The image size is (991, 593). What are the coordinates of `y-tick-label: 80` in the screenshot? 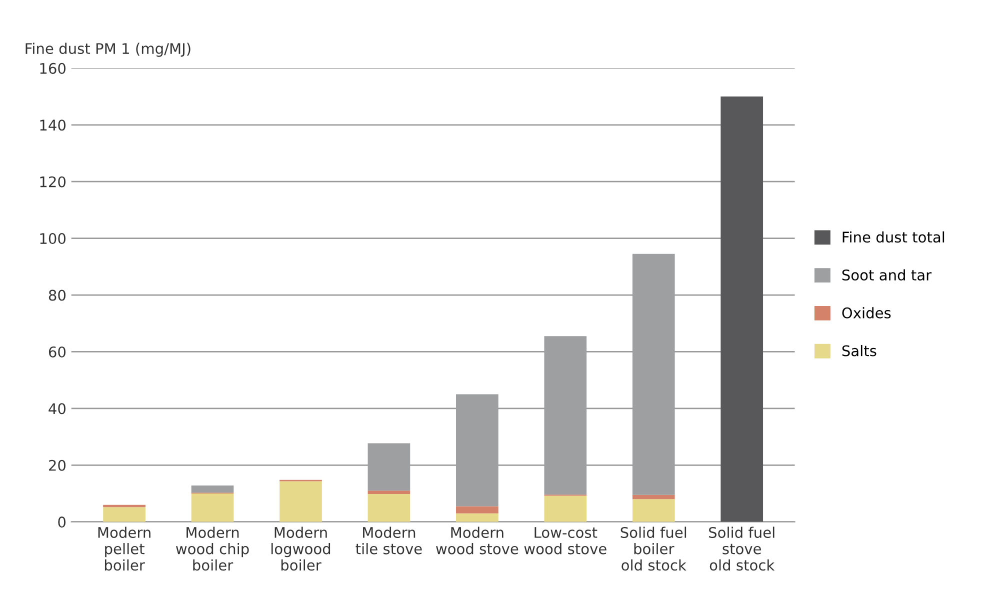 It's located at (57, 295).